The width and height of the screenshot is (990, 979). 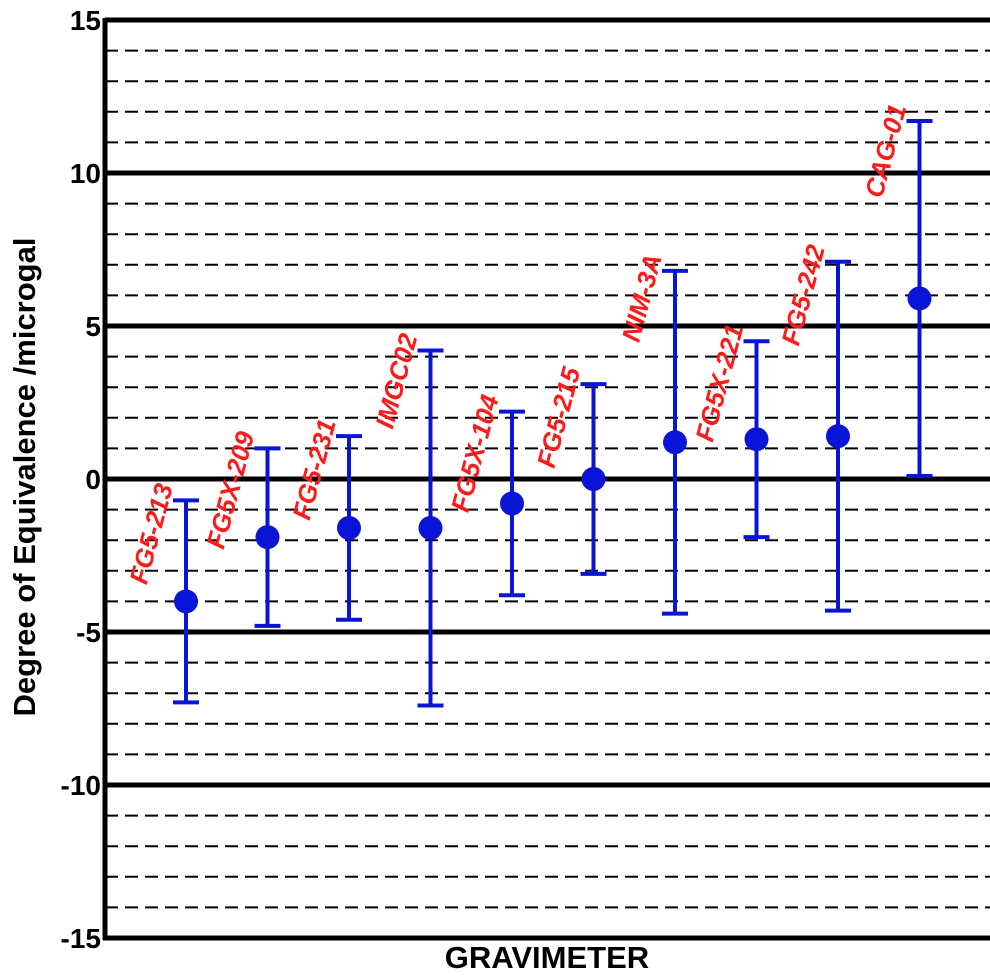 I want to click on y-tick-label: 5, so click(x=93, y=326).